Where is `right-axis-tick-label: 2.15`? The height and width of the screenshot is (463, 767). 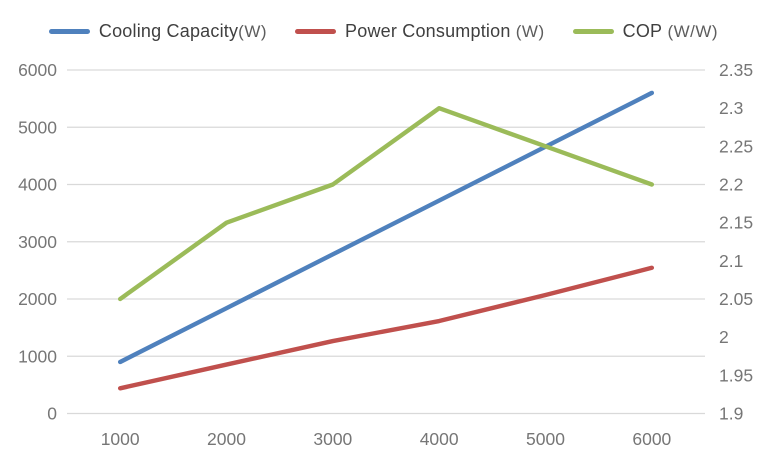 right-axis-tick-label: 2.15 is located at coordinates (736, 223).